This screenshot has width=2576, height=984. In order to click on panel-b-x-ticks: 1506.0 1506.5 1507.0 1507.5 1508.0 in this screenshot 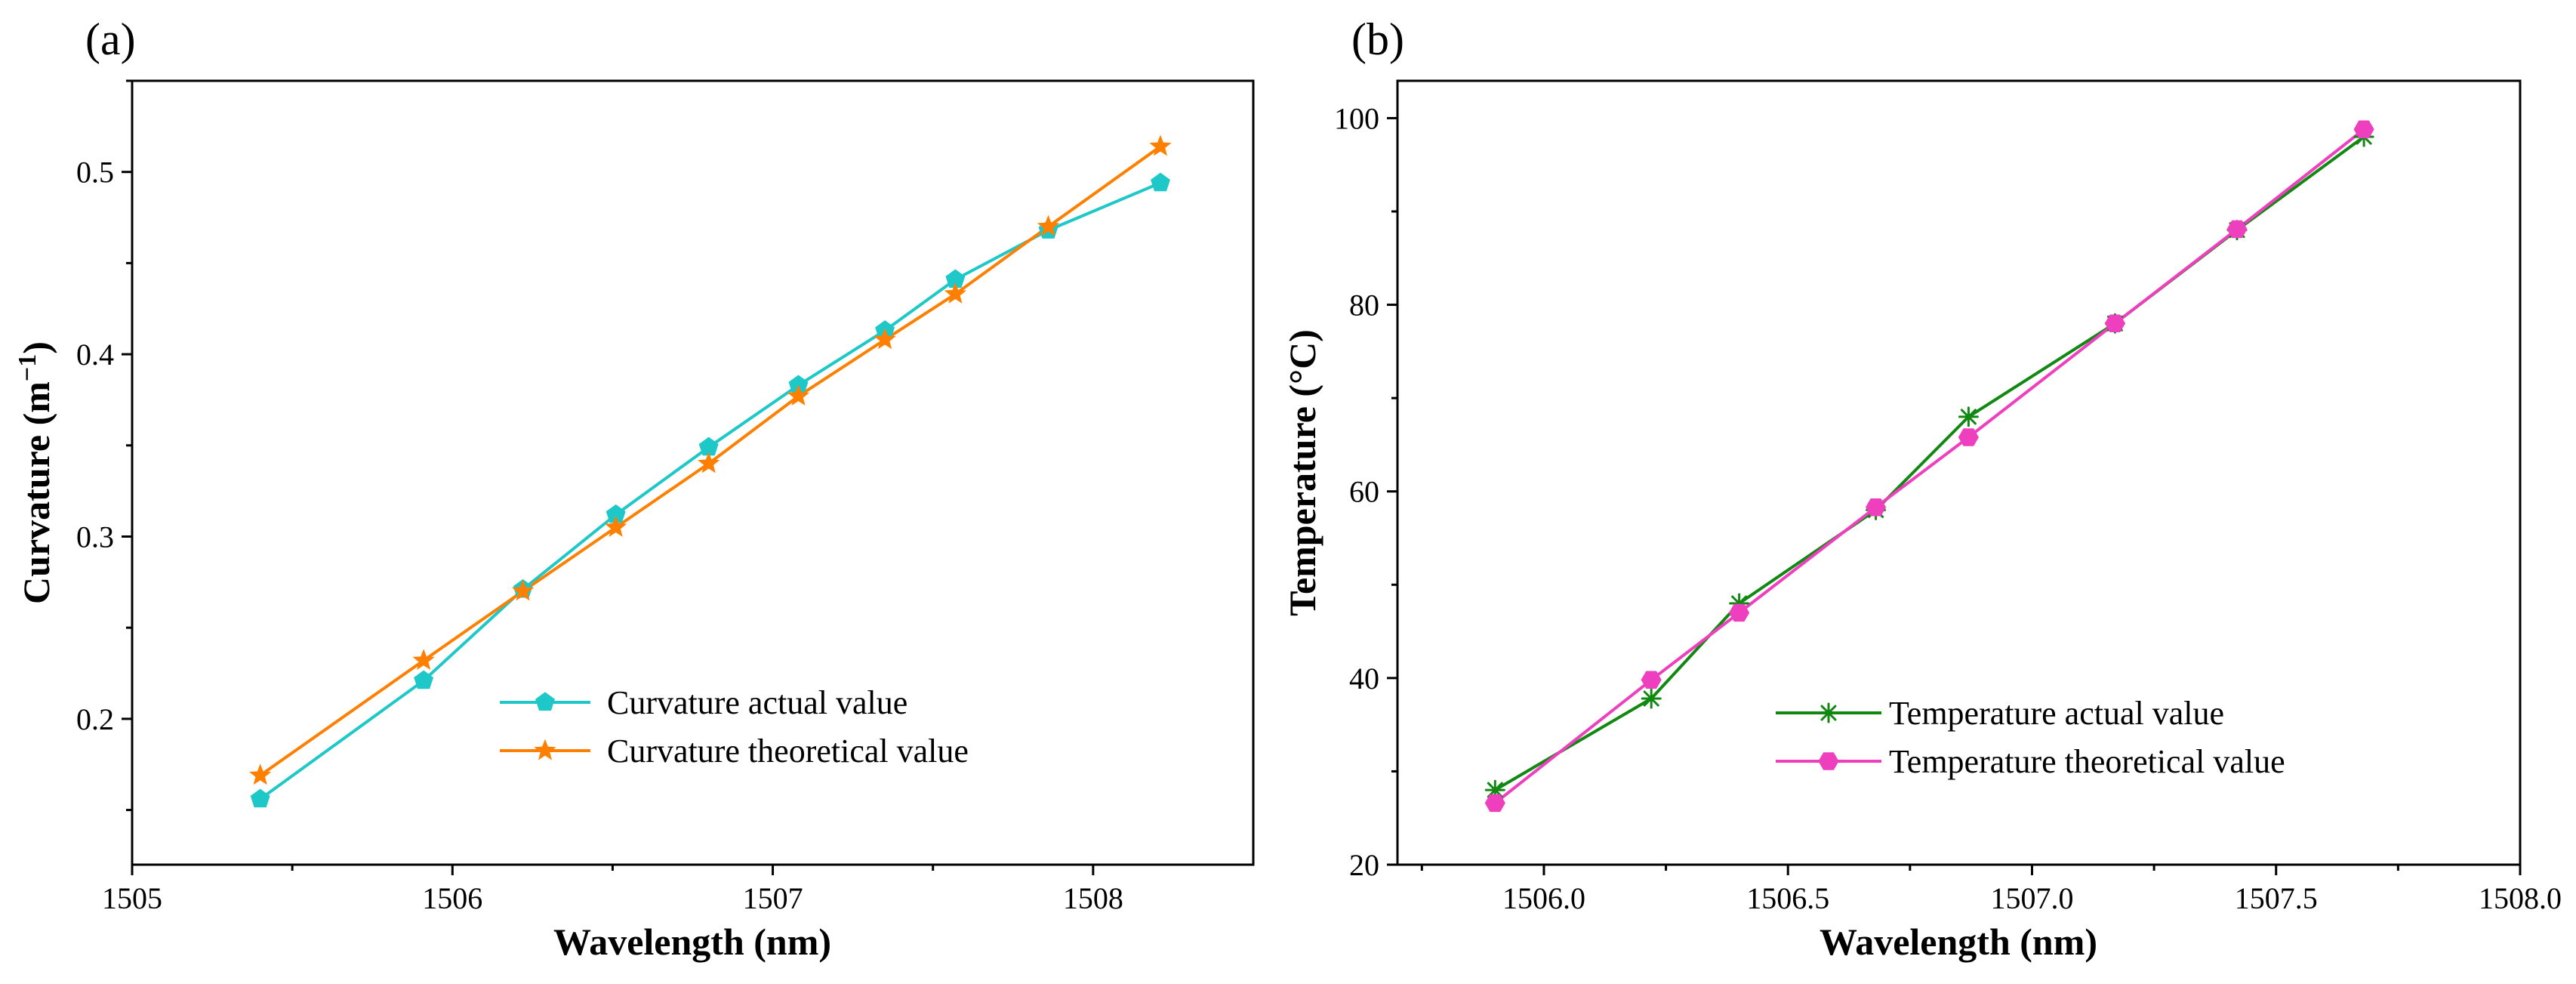, I will do `click(1991, 890)`.